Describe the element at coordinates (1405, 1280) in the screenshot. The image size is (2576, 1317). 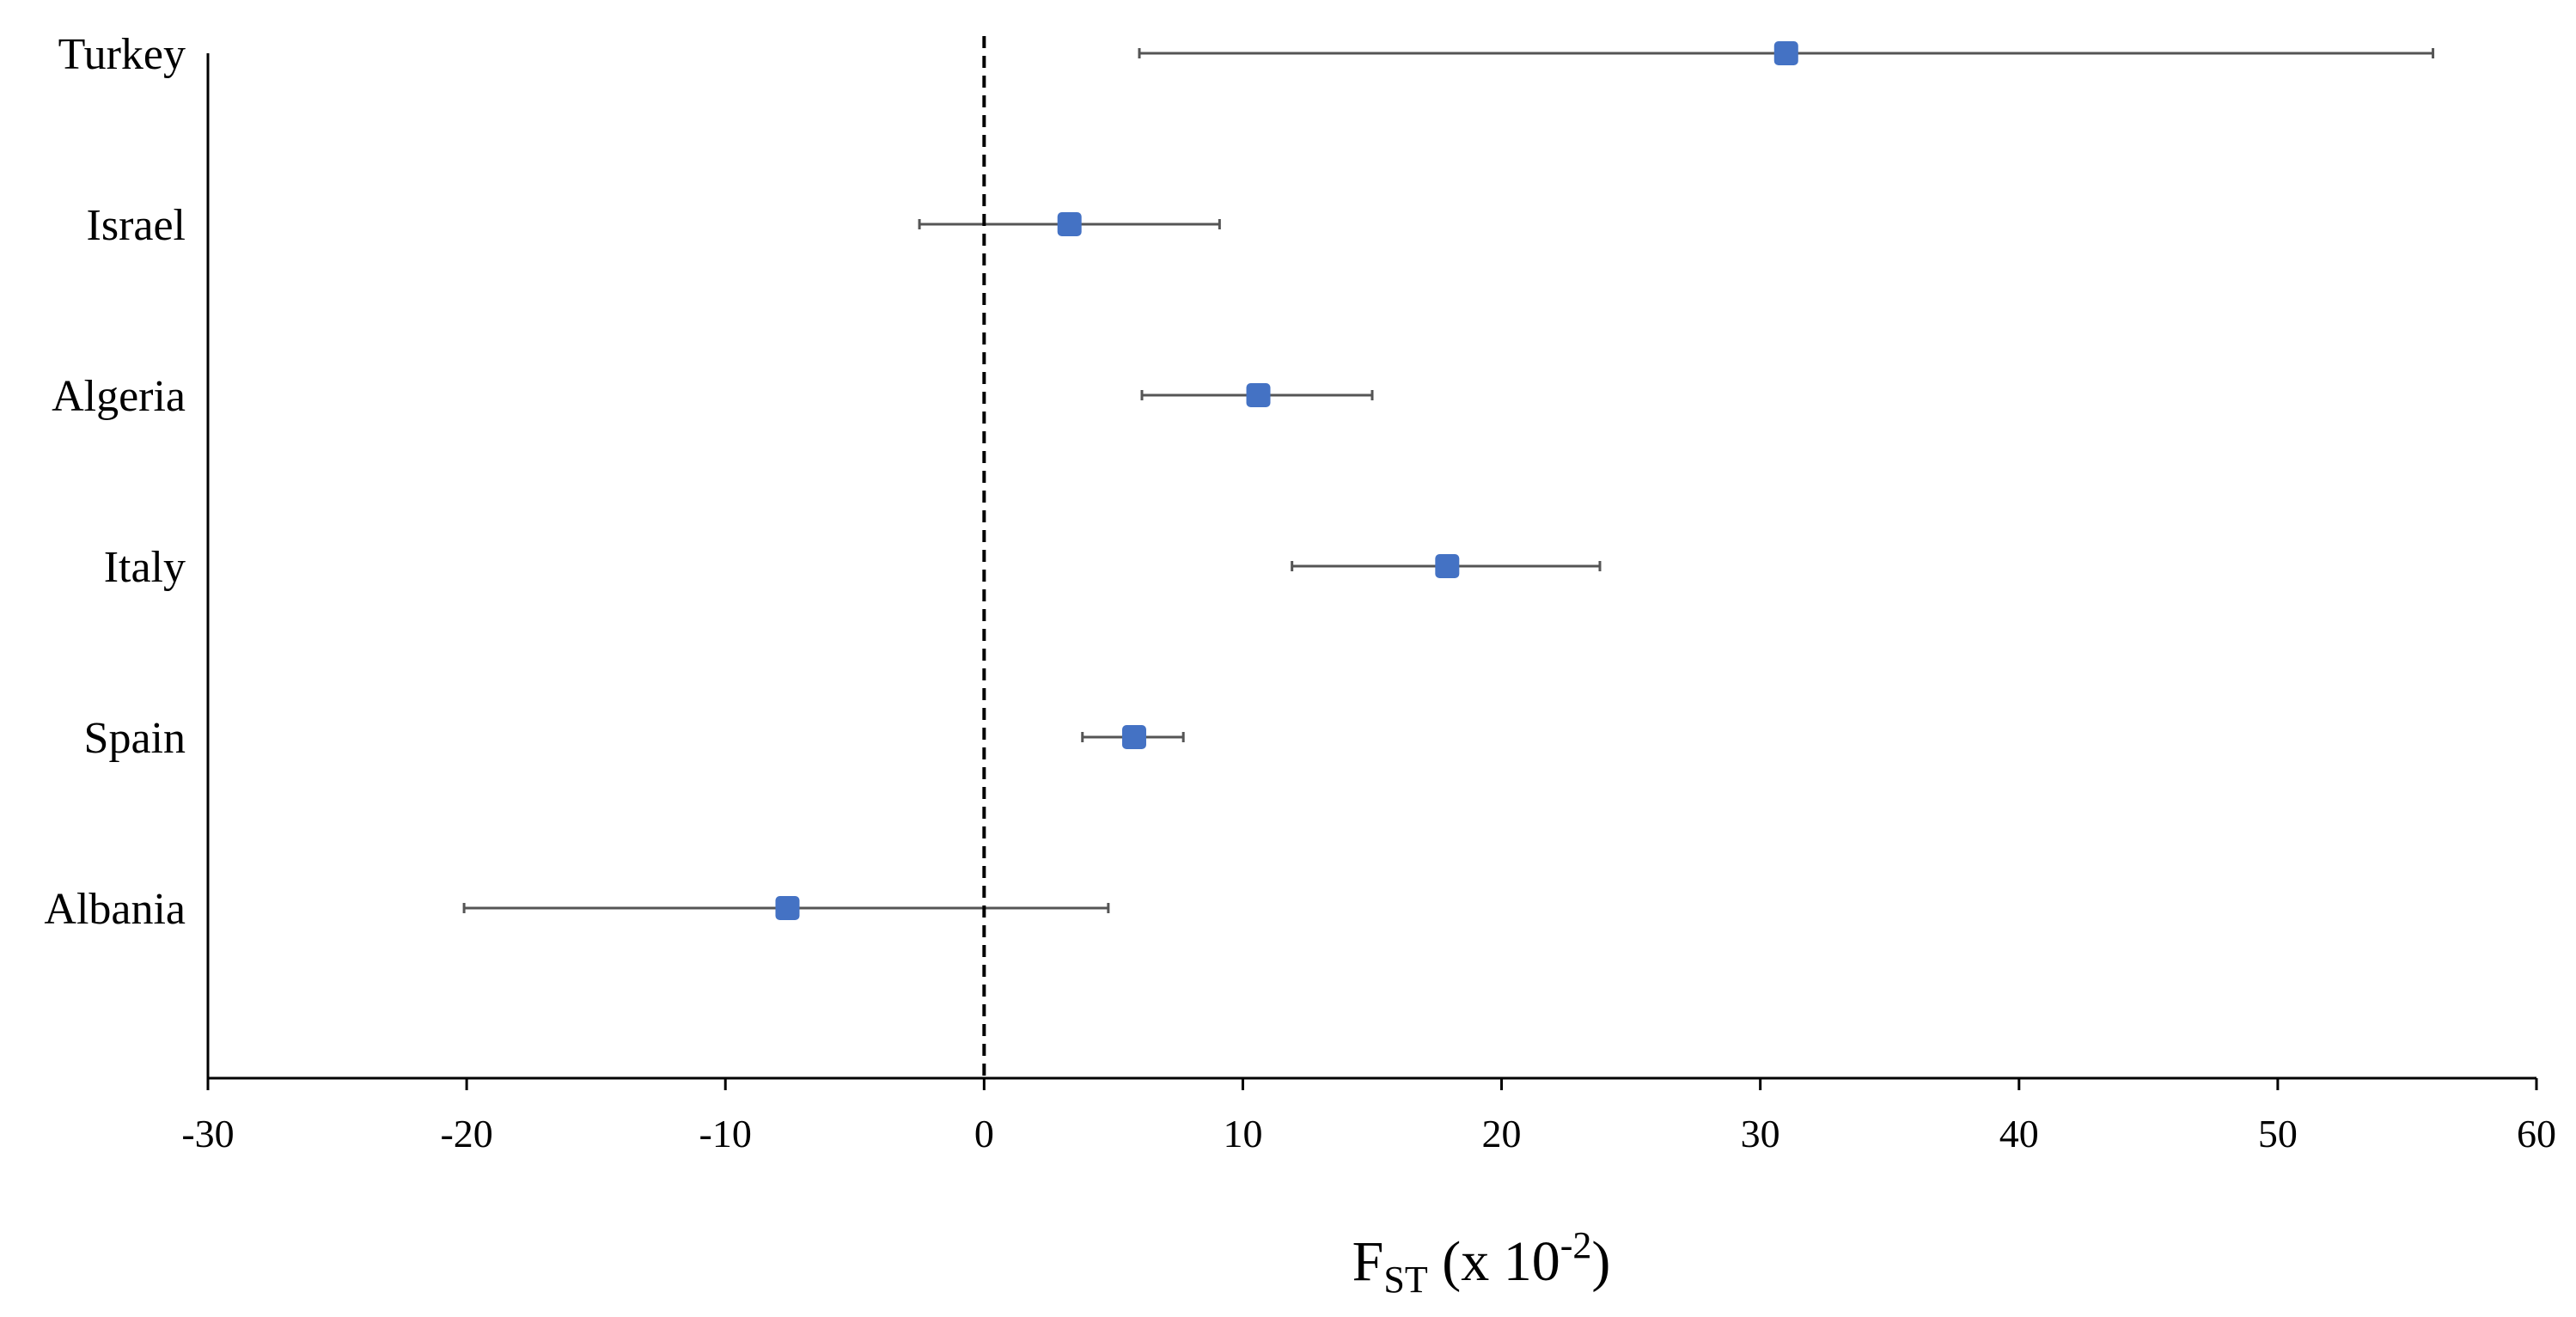
I see `x-axis-title-subscript: ST` at that location.